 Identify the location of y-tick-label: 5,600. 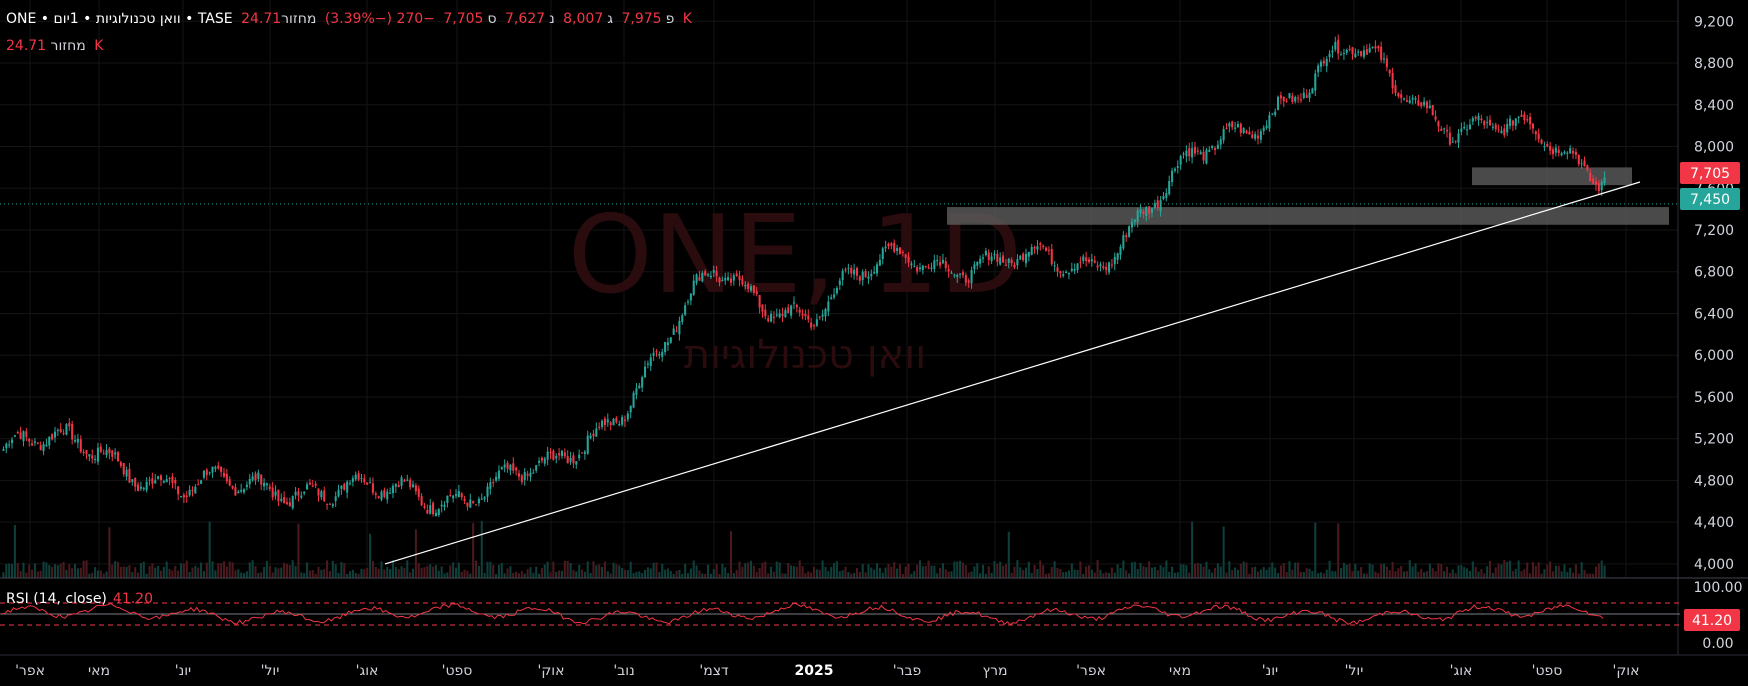
(1714, 398).